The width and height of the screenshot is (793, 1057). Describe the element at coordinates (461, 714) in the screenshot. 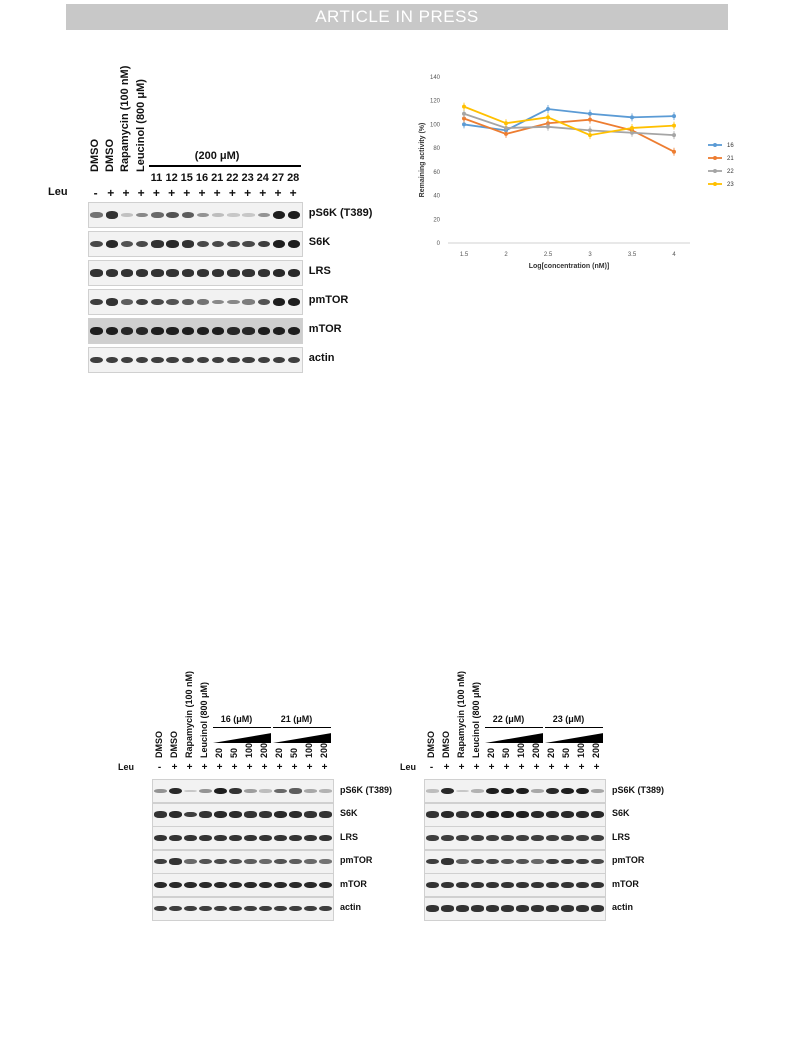

I see `lane-label: Rapamycin (100 nM)` at that location.